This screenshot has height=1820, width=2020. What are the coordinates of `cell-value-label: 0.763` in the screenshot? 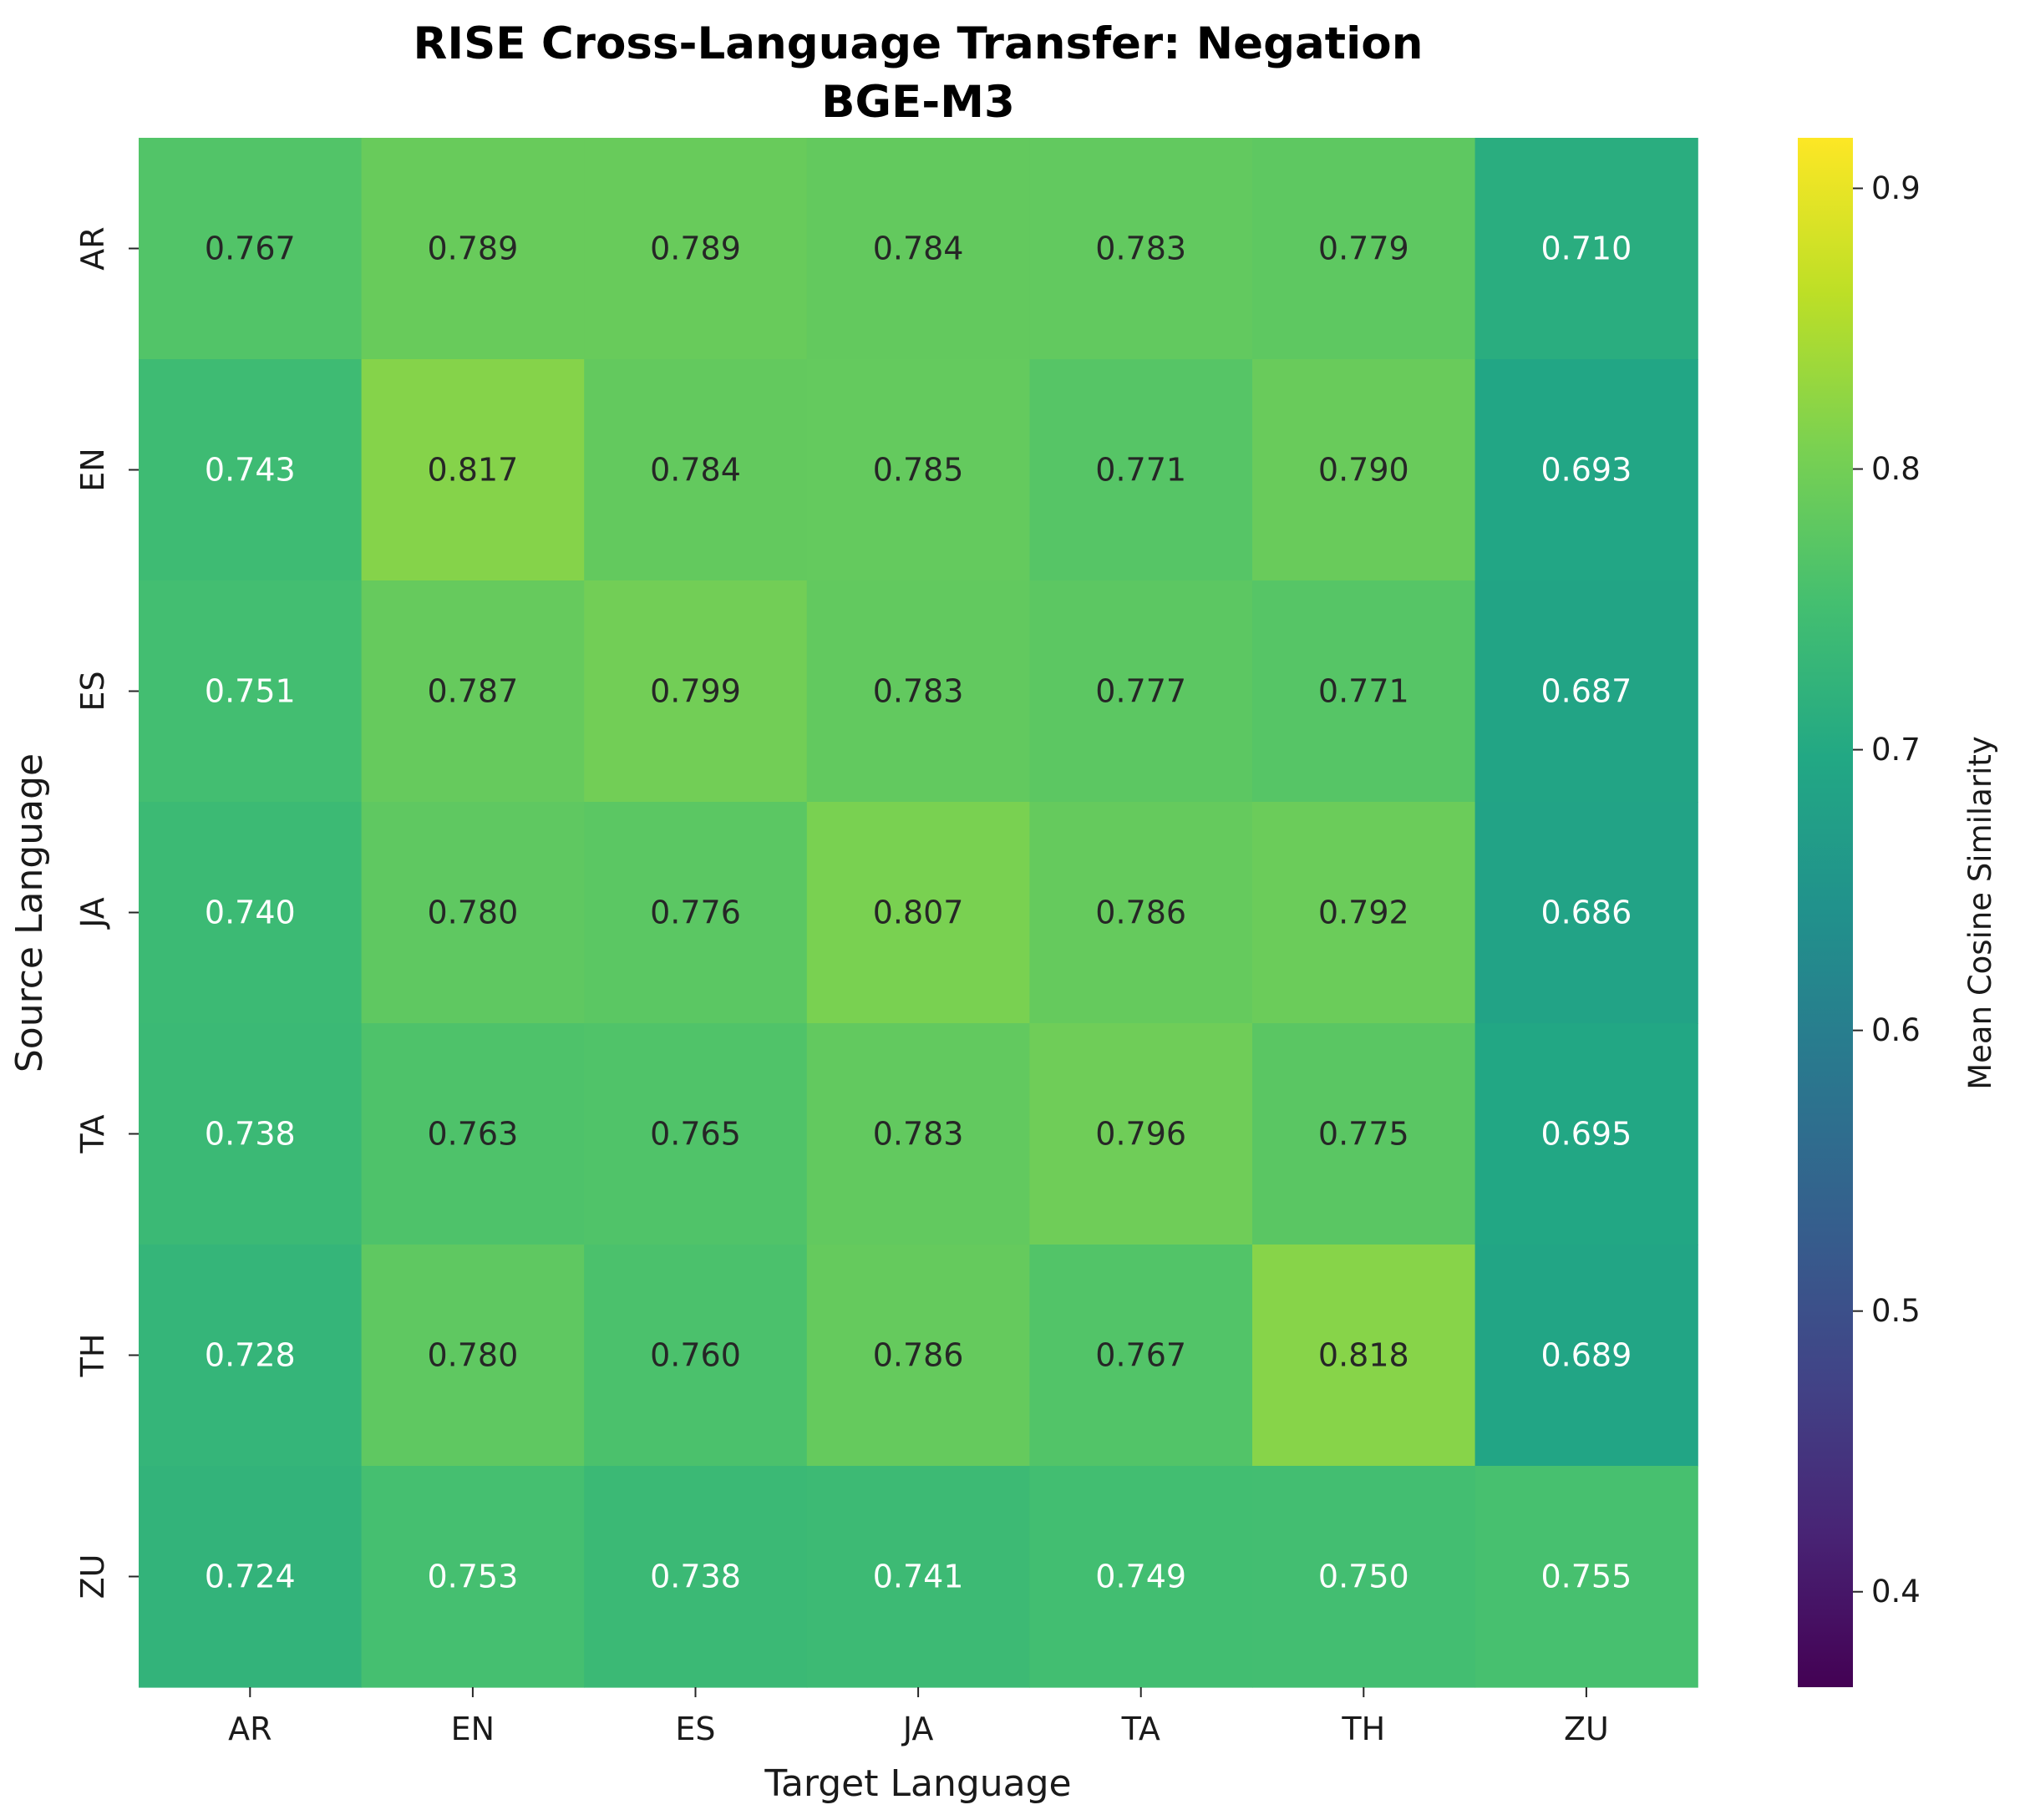 It's located at (473, 1134).